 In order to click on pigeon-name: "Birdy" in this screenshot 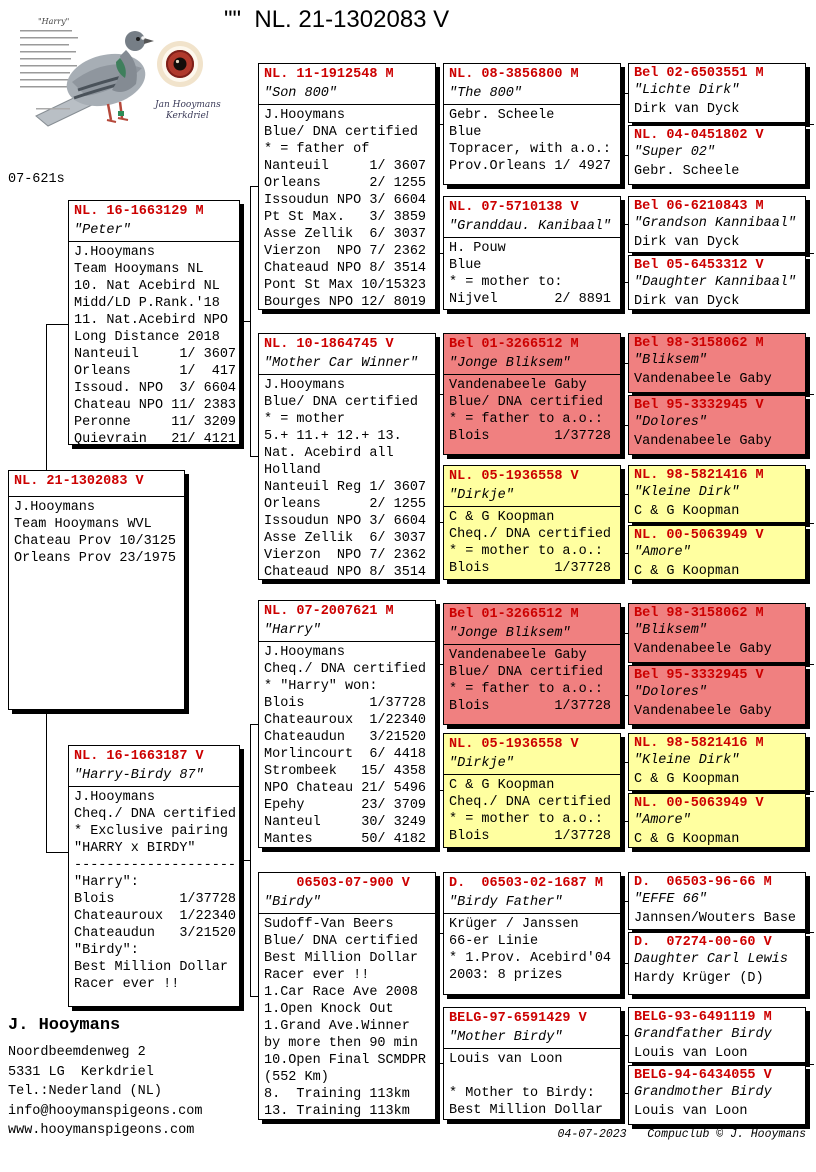, I will do `click(292, 902)`.